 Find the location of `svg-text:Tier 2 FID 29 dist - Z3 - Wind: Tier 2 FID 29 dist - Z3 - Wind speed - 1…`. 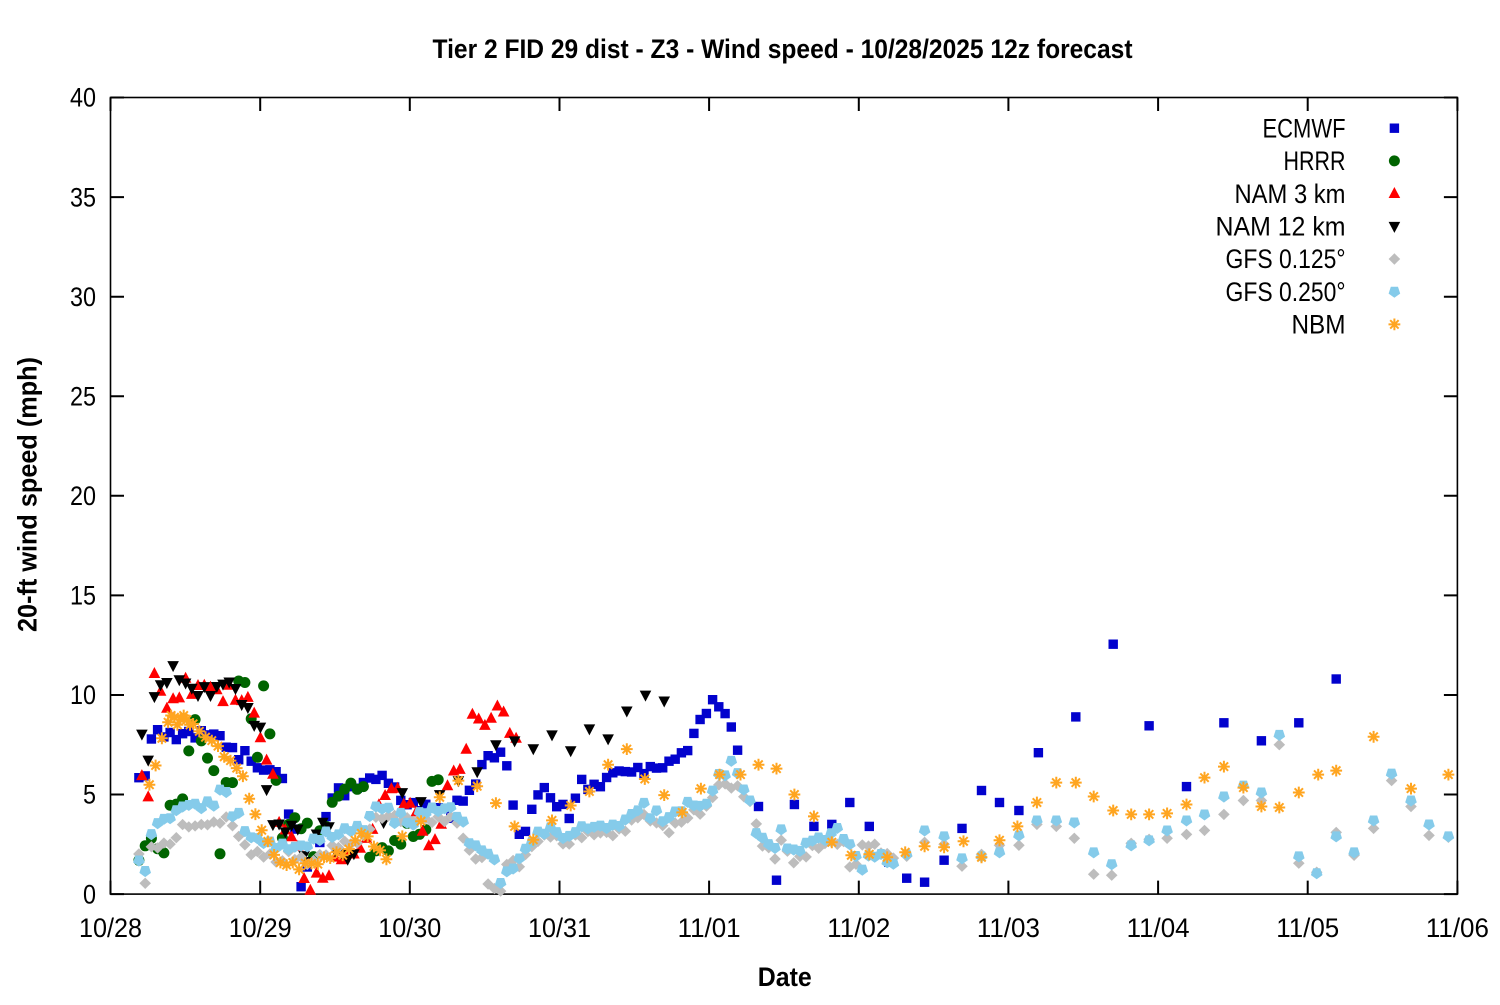

svg-text:Tier 2 FID 29 dist - Z3 - Wind: Tier 2 FID 29 dist - Z3 - Wind speed - 1… is located at coordinates (783, 49).